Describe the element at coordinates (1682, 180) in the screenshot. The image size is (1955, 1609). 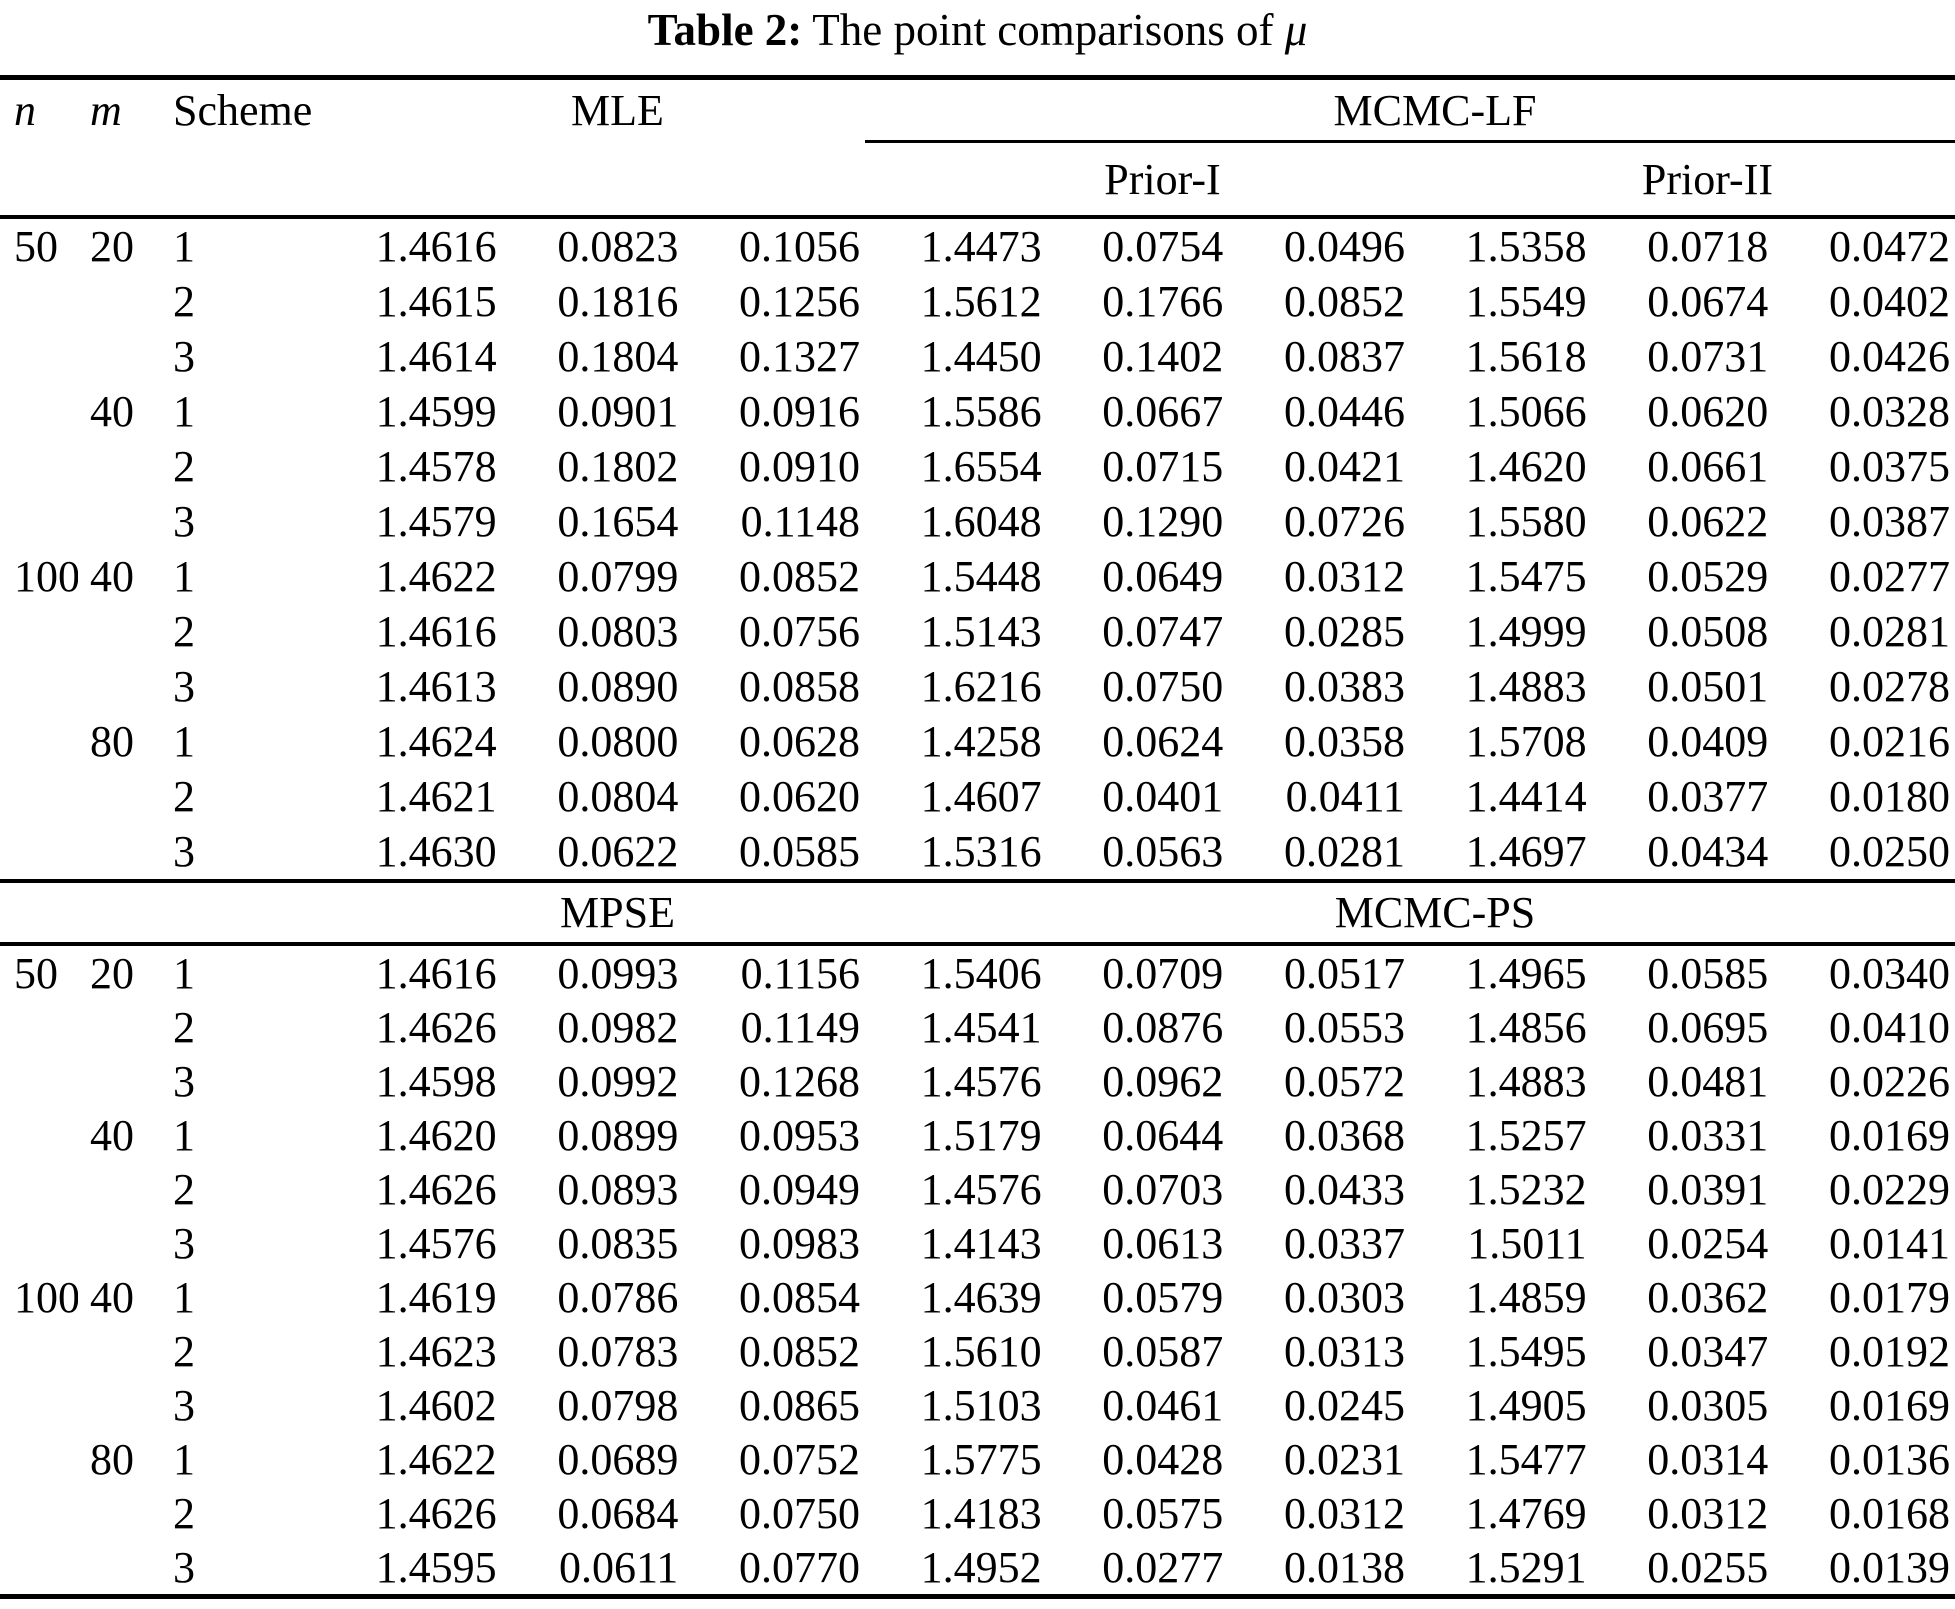
I see `col-header-prior-2: Prior-II` at that location.